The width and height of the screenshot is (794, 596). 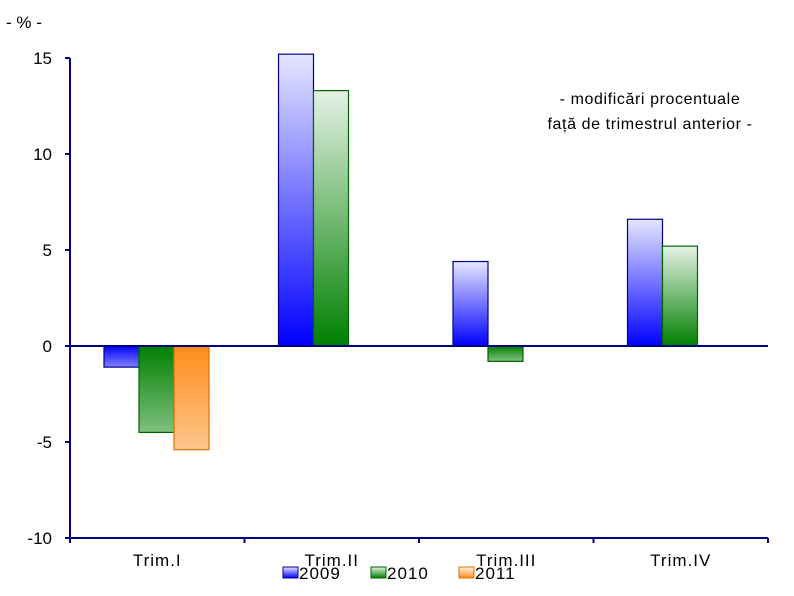 What do you see at coordinates (506, 560) in the screenshot?
I see `x-category-Trim.III: Trim.III` at bounding box center [506, 560].